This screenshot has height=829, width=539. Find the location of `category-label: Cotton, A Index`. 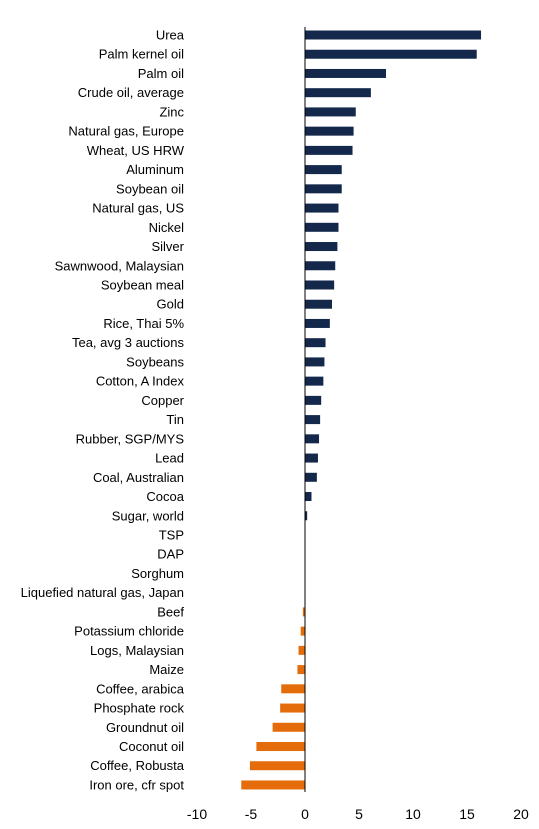

category-label: Cotton, A Index is located at coordinates (140, 381).